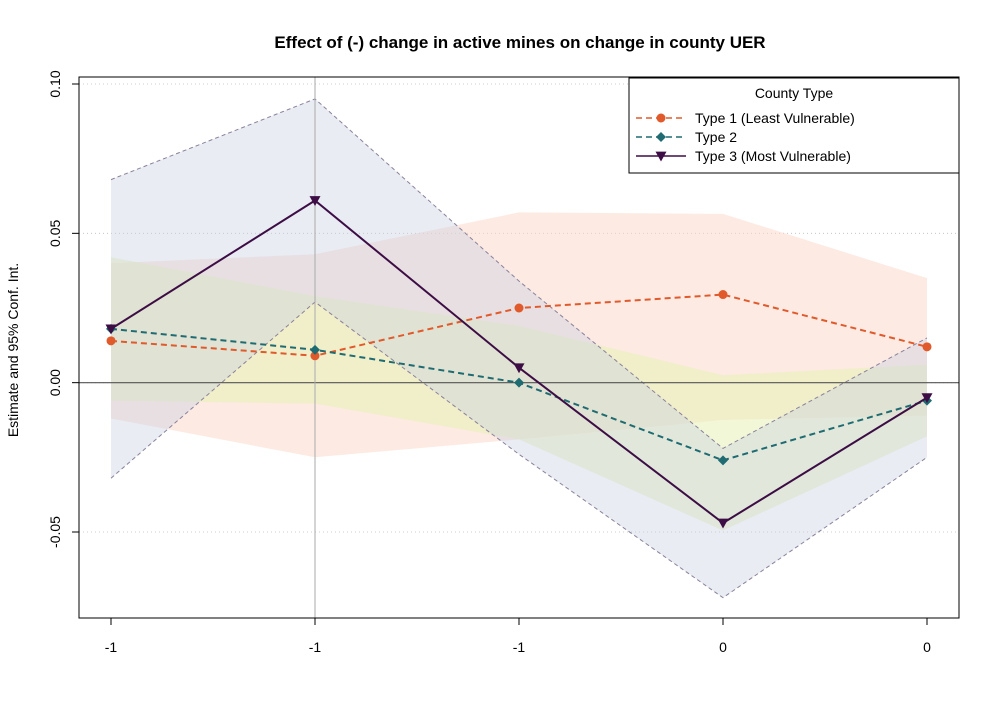 This screenshot has height=716, width=1000. I want to click on legend-box, so click(794, 125).